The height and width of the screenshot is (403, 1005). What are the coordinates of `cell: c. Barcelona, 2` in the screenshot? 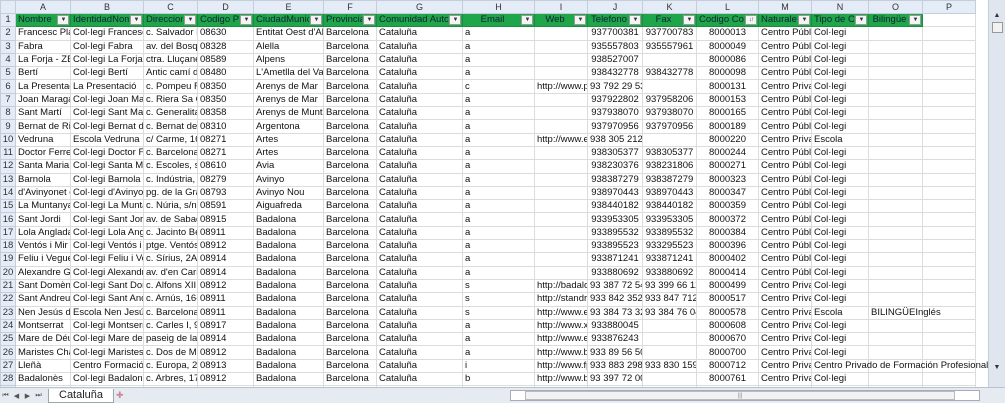 It's located at (170, 153).